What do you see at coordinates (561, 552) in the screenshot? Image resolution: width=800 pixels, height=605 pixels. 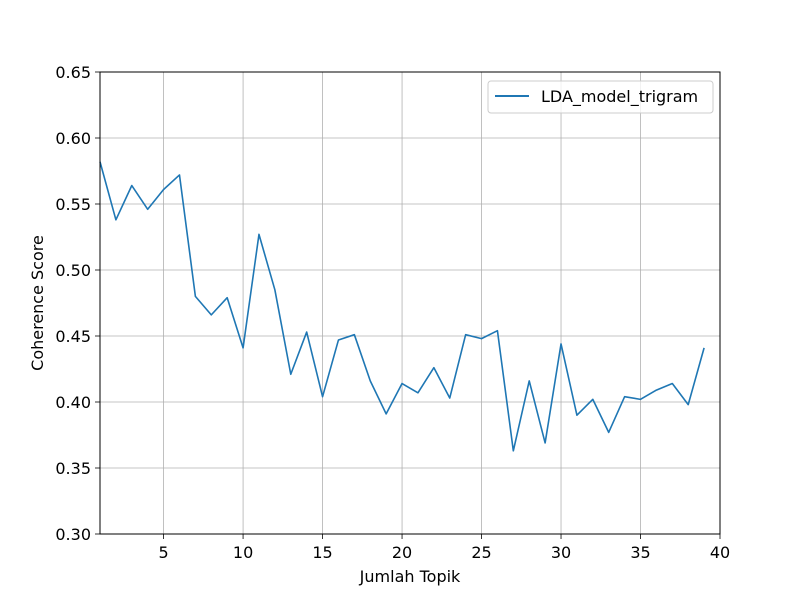 I see `x-tick-label: 30` at bounding box center [561, 552].